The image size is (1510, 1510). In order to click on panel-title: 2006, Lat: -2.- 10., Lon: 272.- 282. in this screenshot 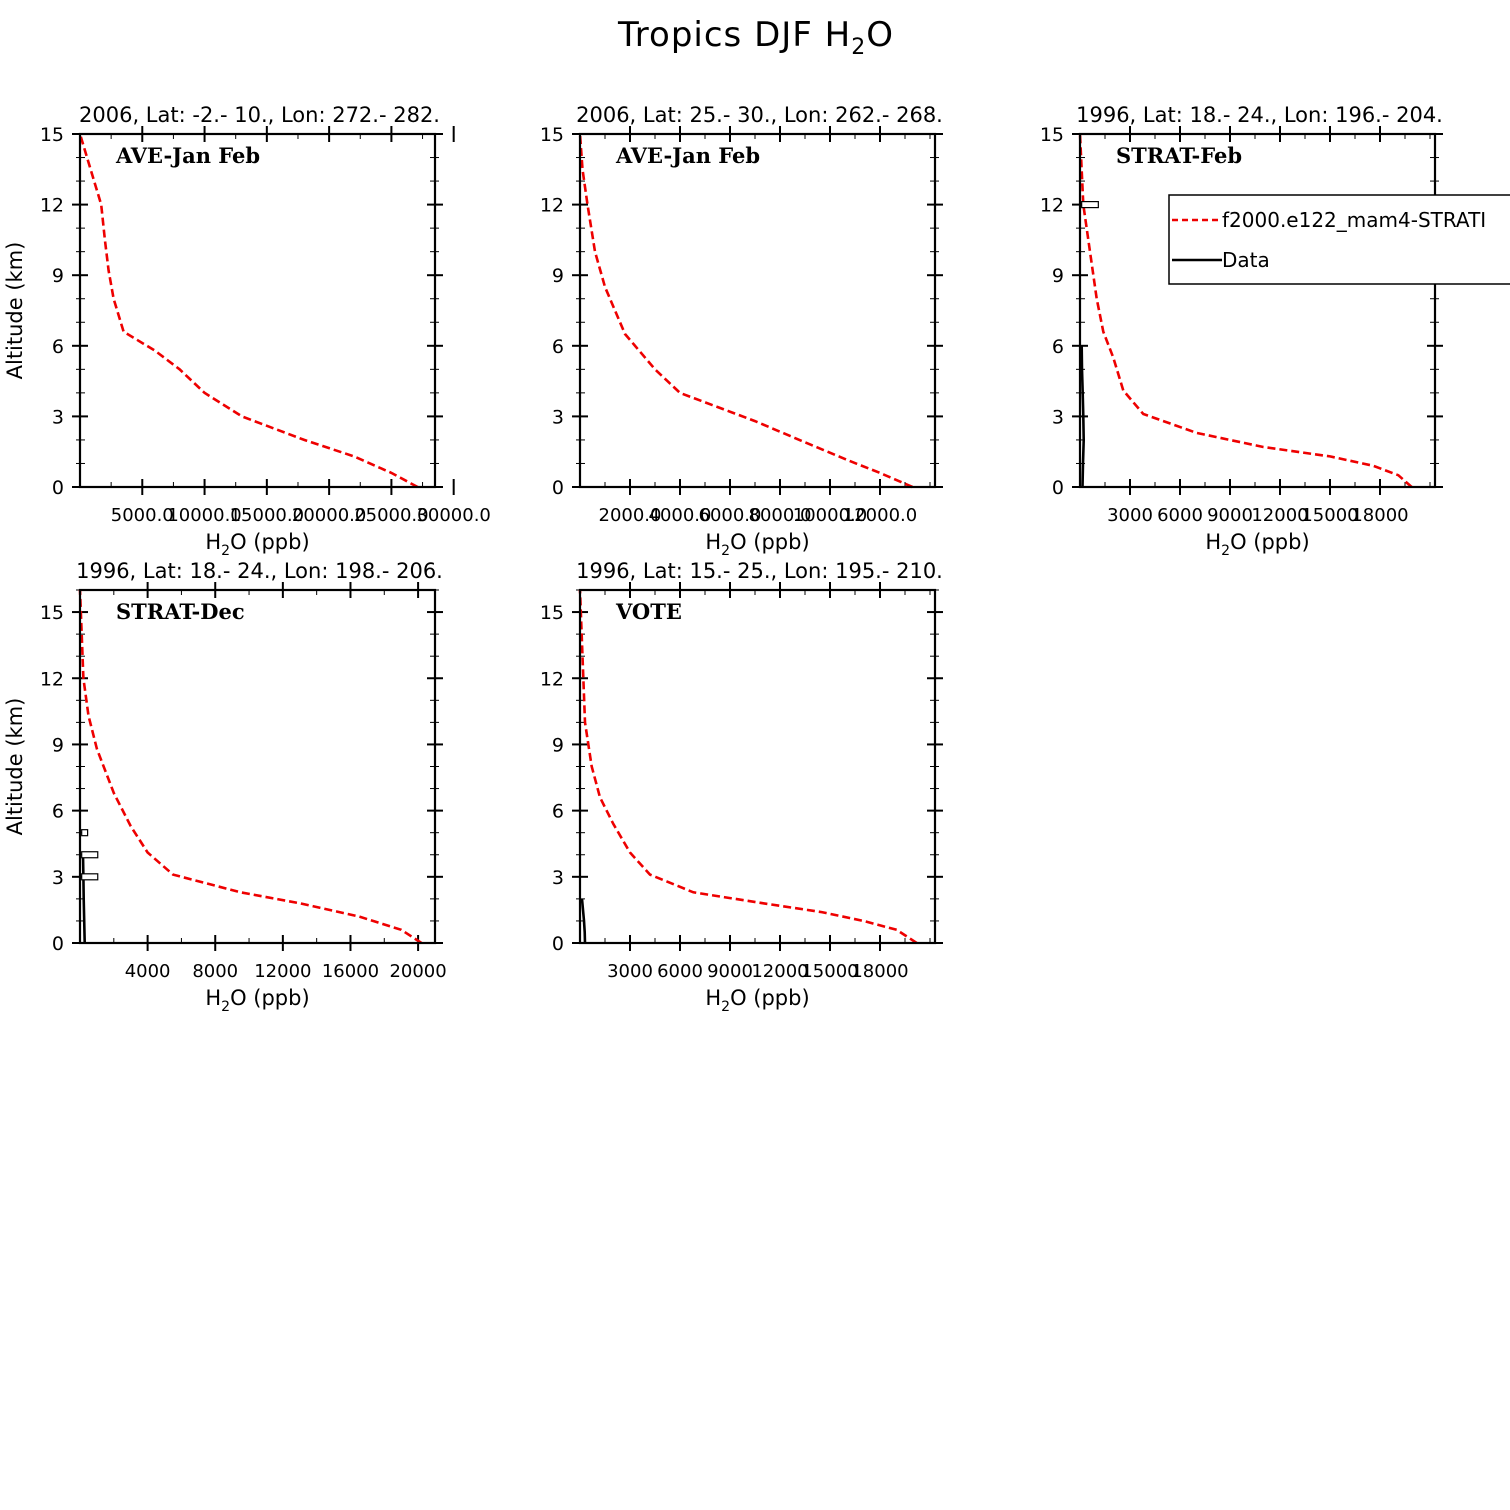, I will do `click(259, 115)`.